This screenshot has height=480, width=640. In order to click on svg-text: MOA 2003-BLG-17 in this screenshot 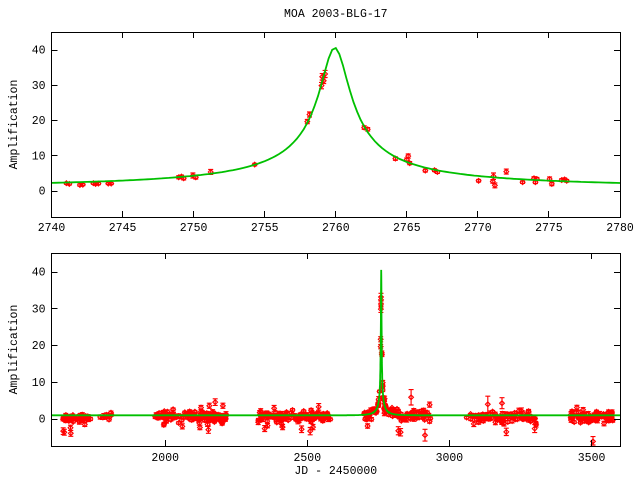, I will do `click(336, 14)`.